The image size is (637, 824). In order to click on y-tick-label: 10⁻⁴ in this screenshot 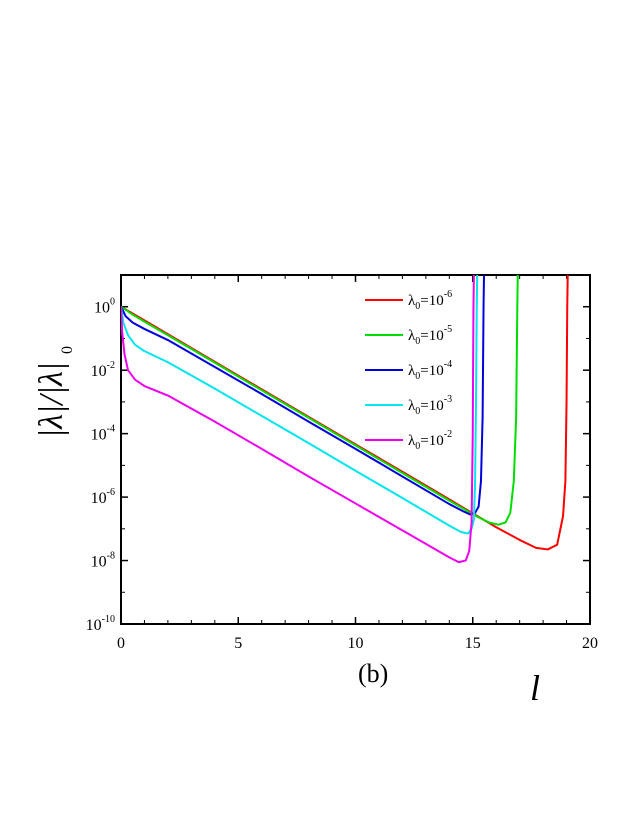, I will do `click(103, 434)`.